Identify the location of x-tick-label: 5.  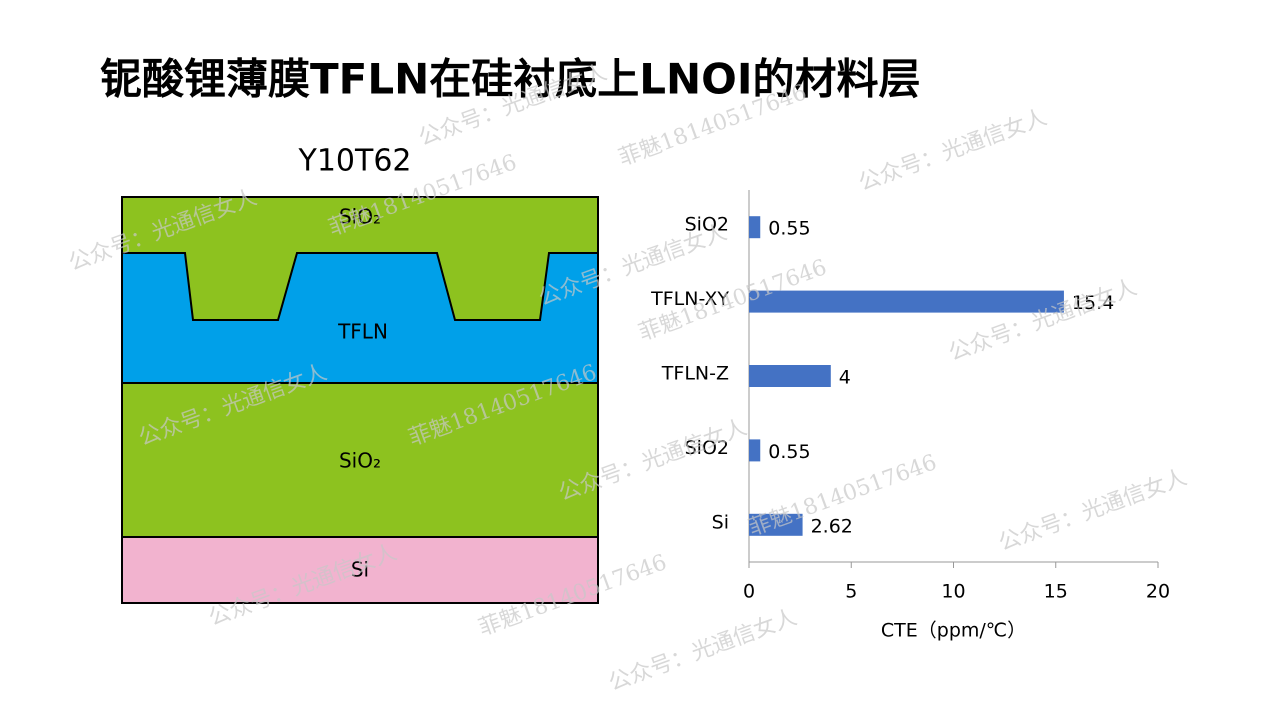
(851, 592).